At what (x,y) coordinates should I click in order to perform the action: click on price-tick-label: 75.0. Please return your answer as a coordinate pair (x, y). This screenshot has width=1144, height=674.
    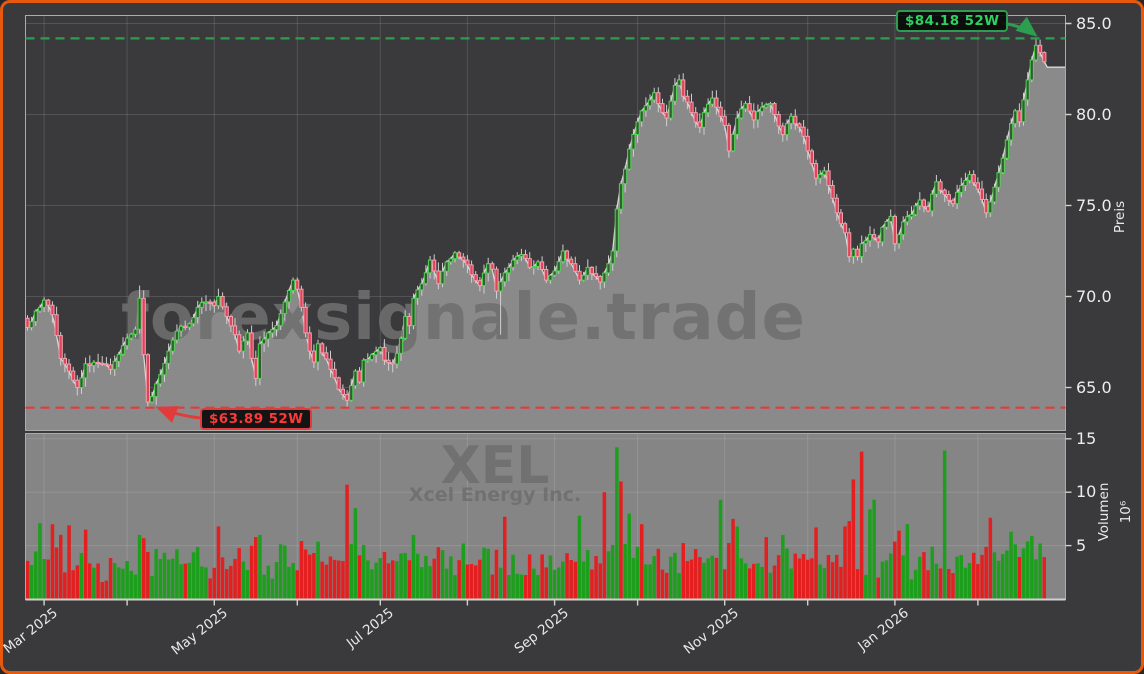
    Looking at the image, I should click on (1094, 205).